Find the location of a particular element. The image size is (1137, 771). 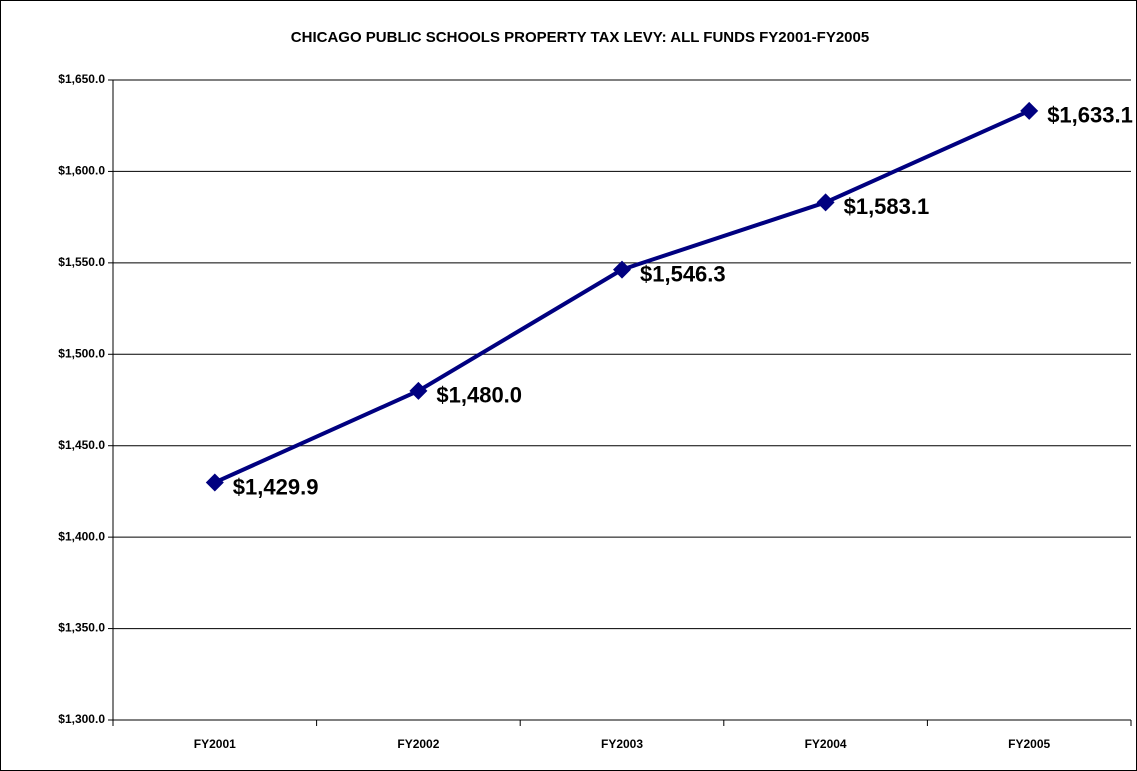

x-tick-label: FY2005 is located at coordinates (1029, 744).